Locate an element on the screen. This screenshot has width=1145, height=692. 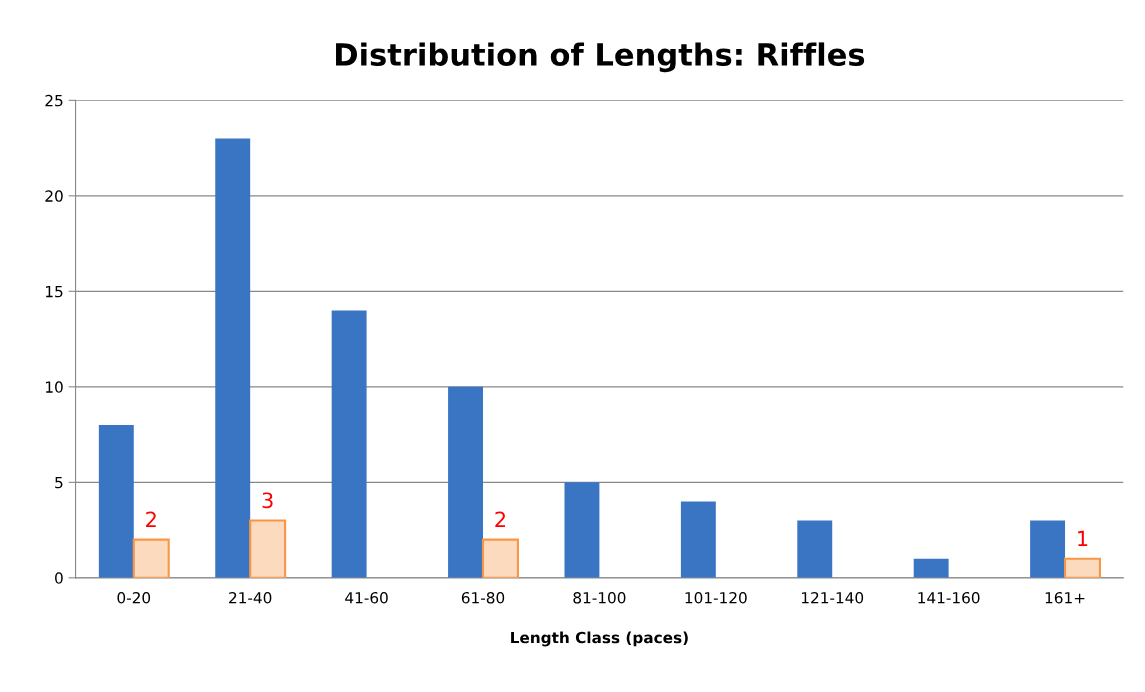
x-tick-label: 81-100 is located at coordinates (599, 597).